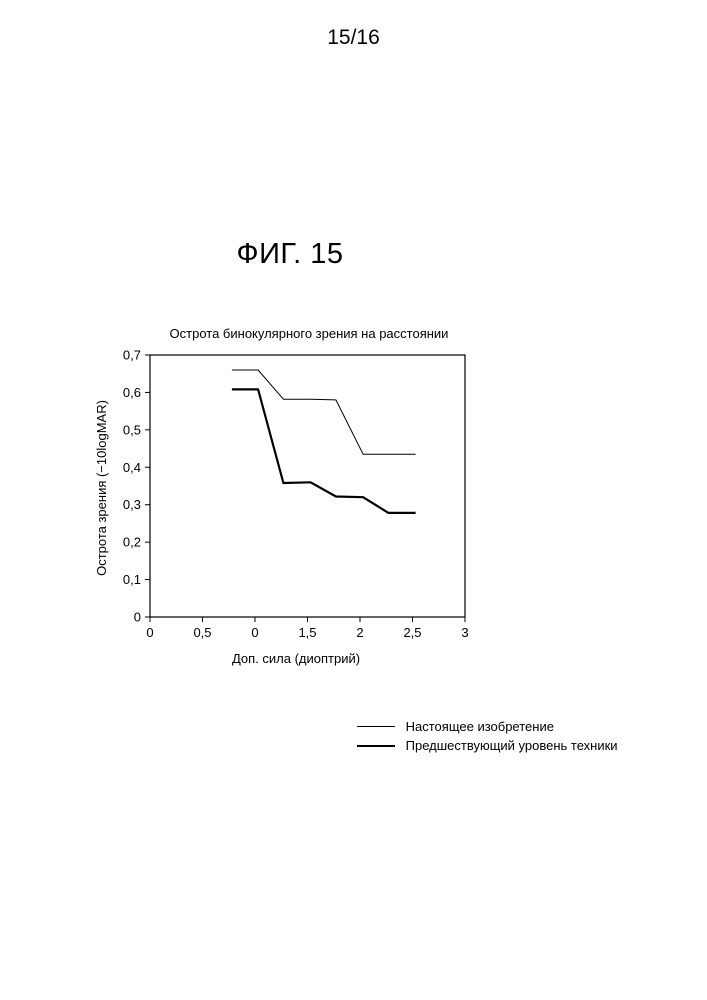  I want to click on y-tick-label: 0,5, so click(132, 429).